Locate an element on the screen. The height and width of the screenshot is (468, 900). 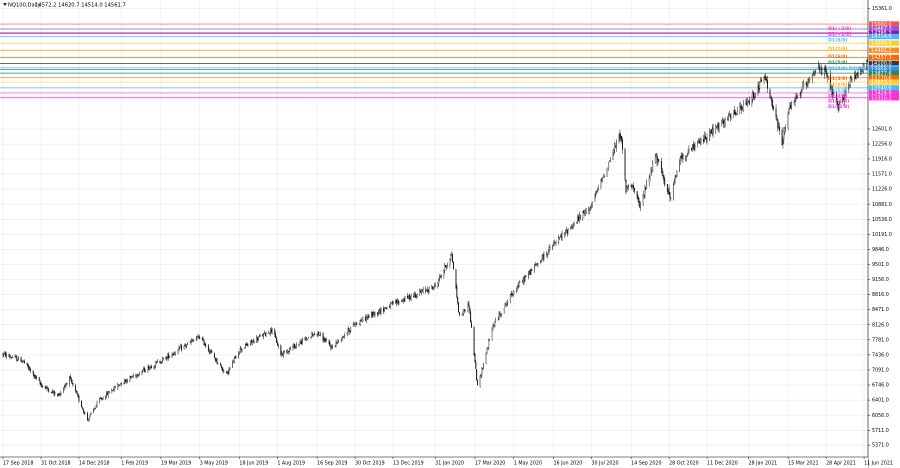
chart-ohlc: 14572.2 14620.7 14514.0 14561.7 is located at coordinates (80, 5).